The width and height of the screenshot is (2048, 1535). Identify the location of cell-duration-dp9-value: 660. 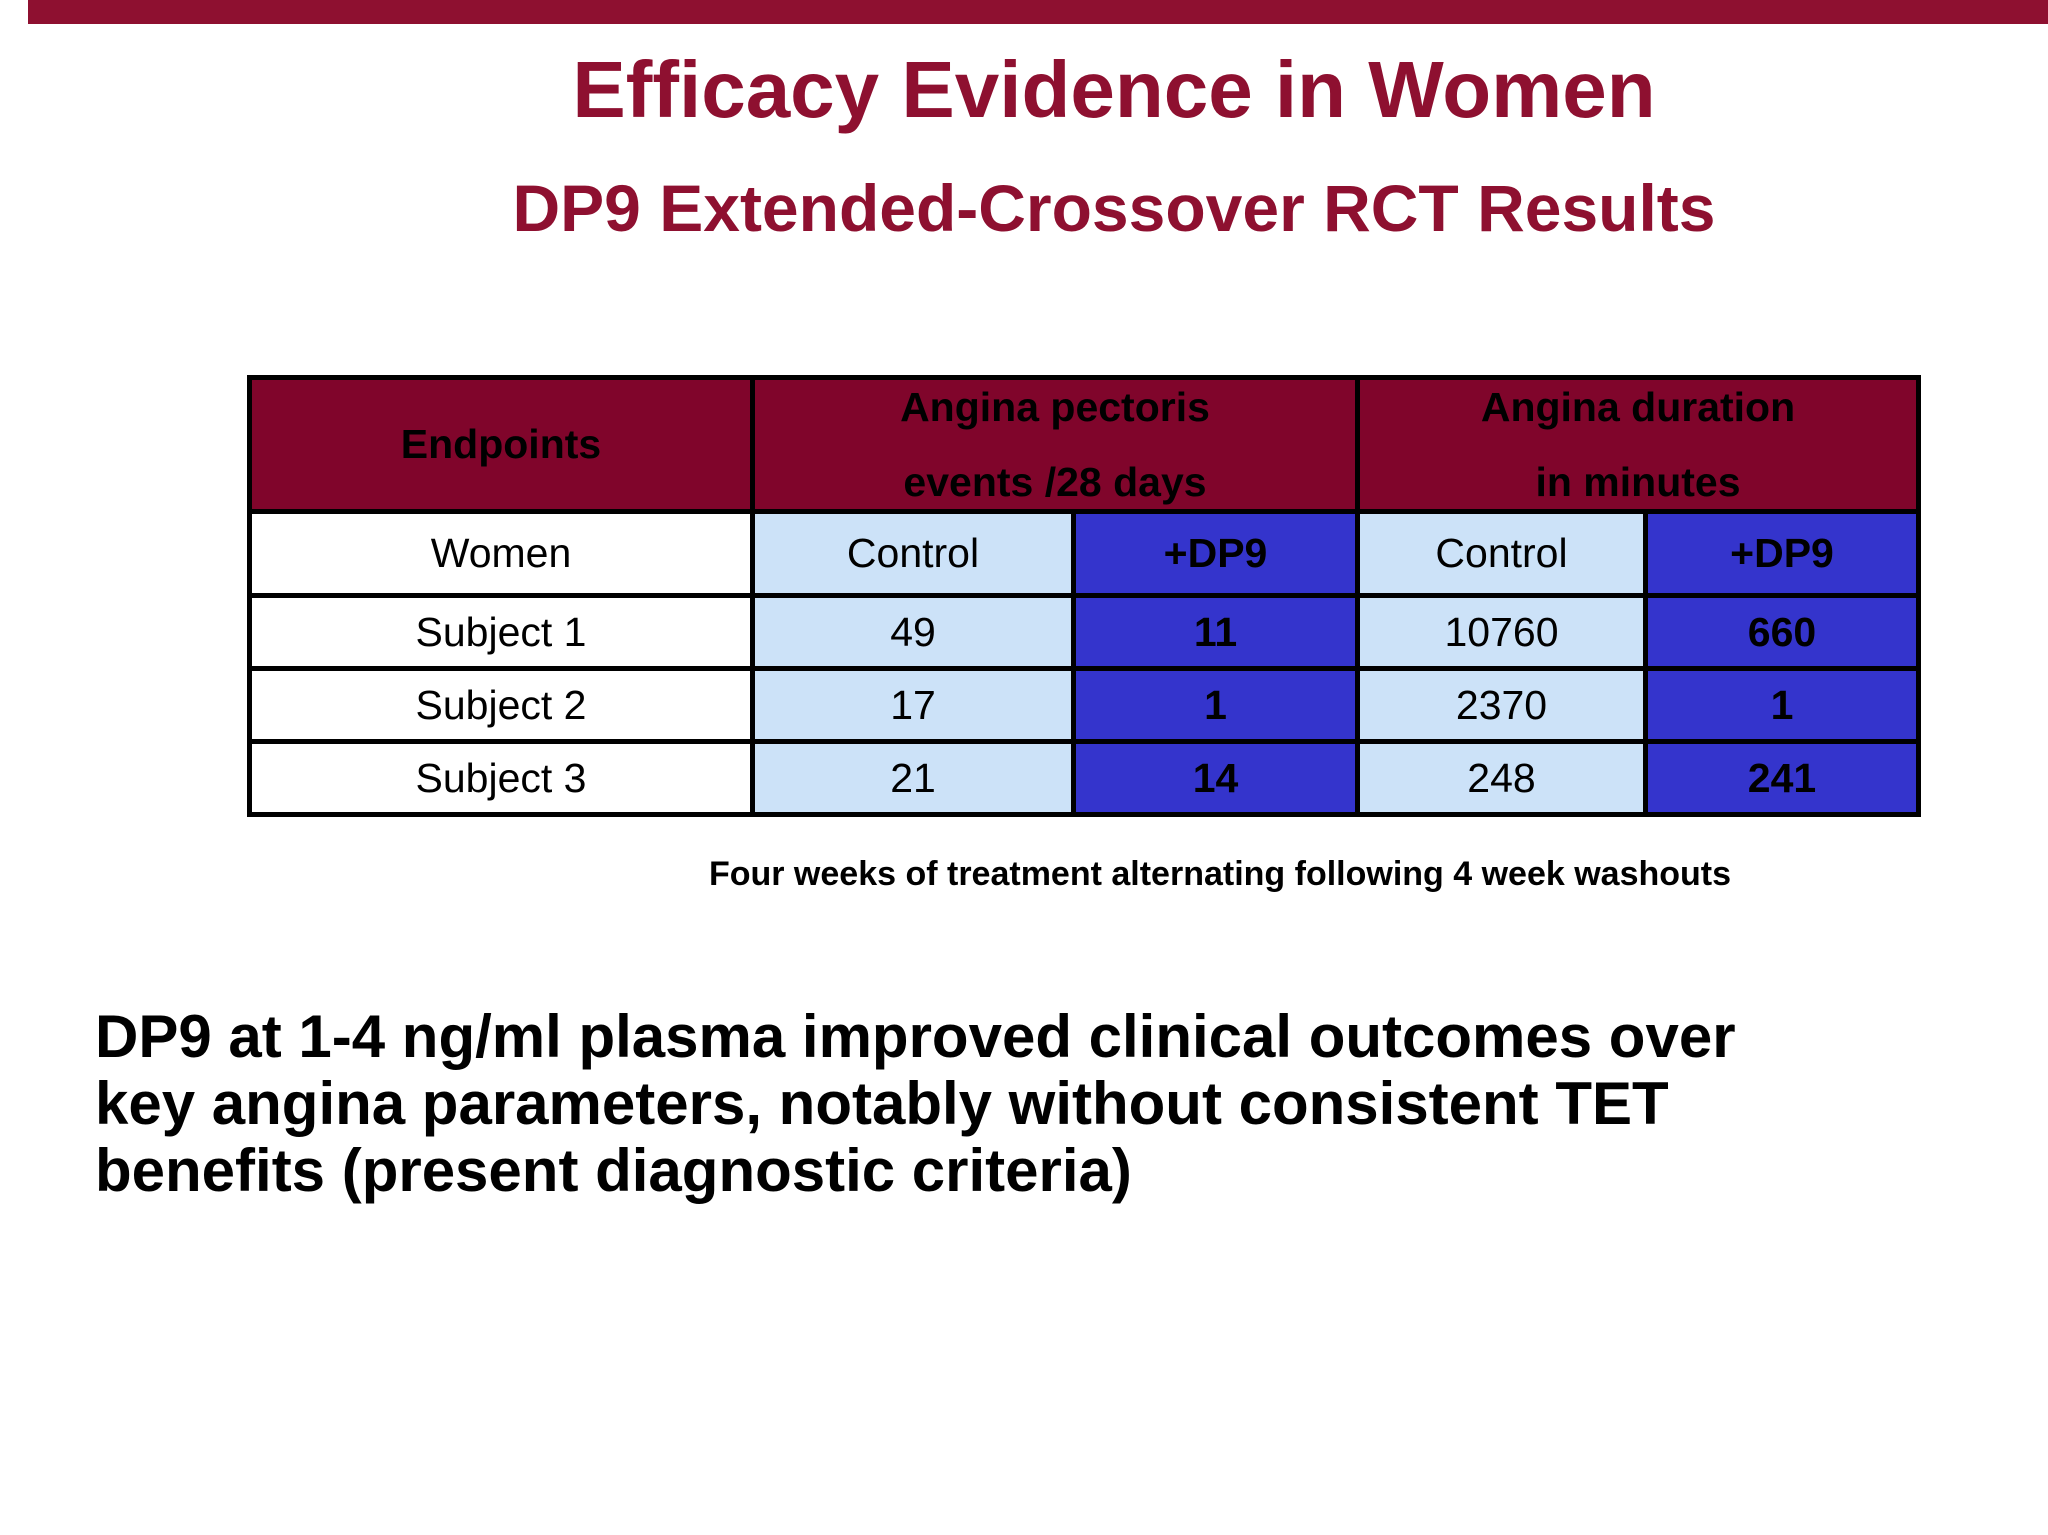
(1782, 632).